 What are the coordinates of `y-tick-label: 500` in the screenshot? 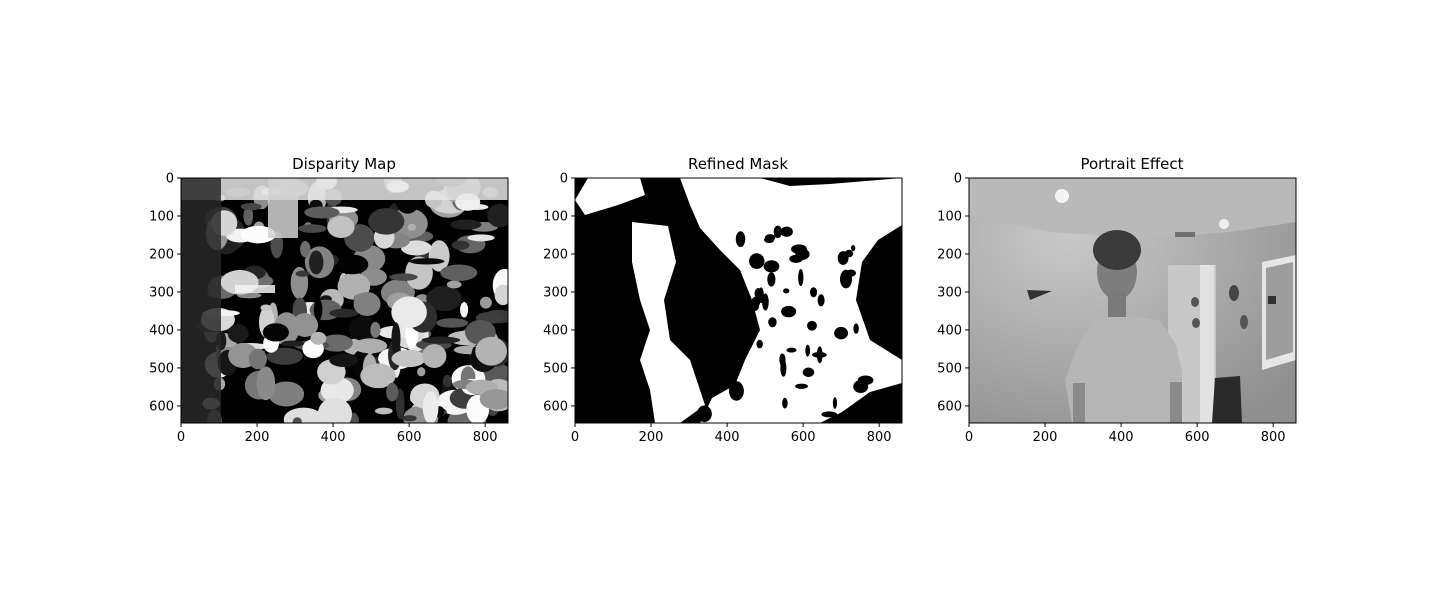 It's located at (949, 368).